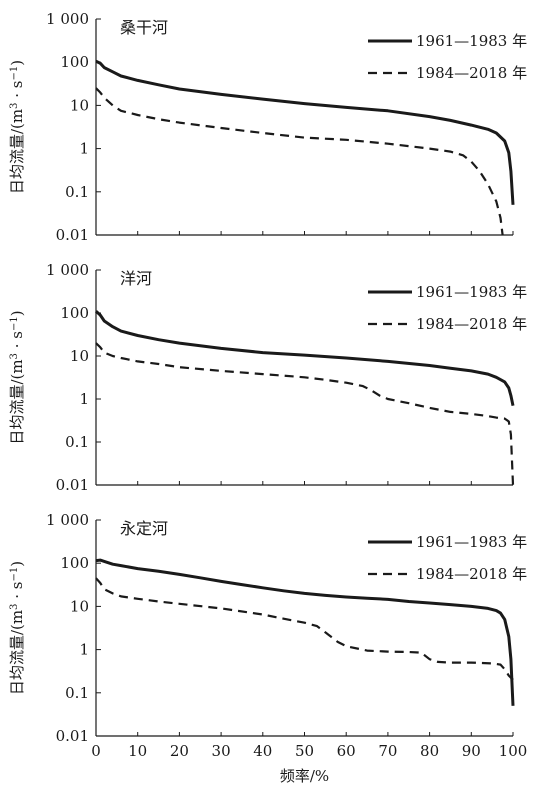 The image size is (554, 791). Describe the element at coordinates (262, 751) in the screenshot. I see `x-tick-label: 40` at that location.